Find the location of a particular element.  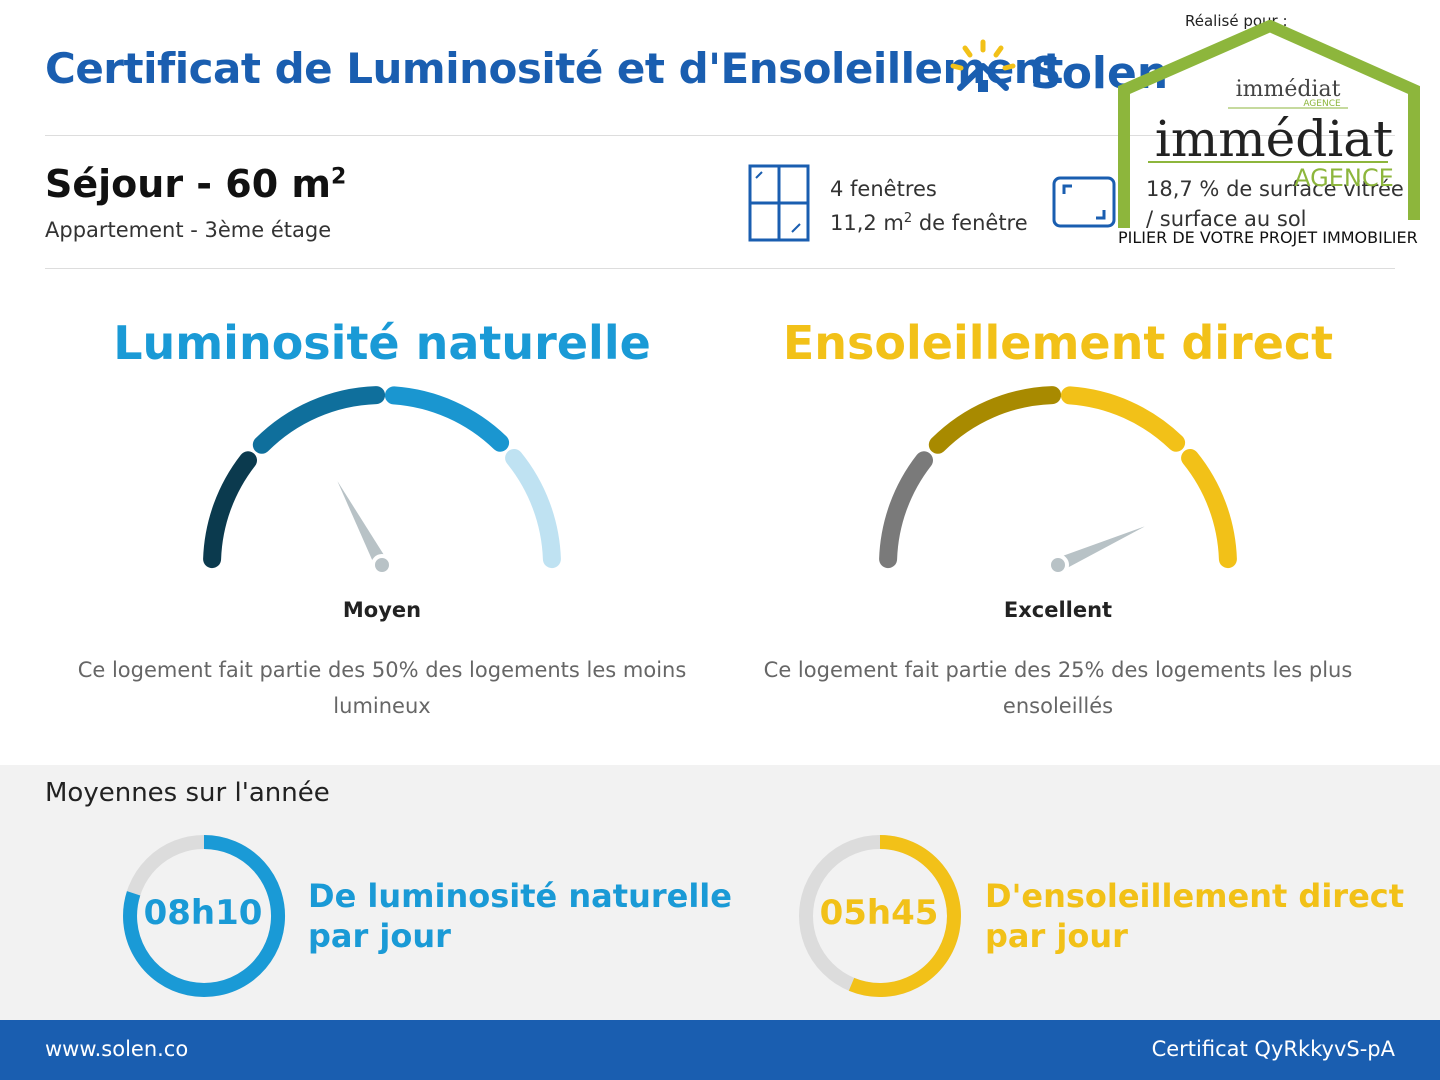

yearly-title: Moyennes sur l'année is located at coordinates (187, 793).